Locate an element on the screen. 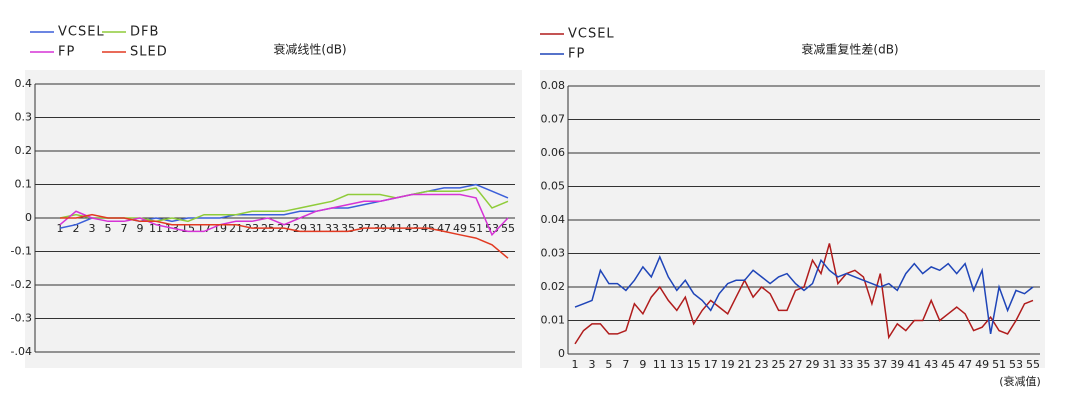 This screenshot has width=1080, height=406. chart-title: 衰减重复性差(dB) is located at coordinates (849, 49).